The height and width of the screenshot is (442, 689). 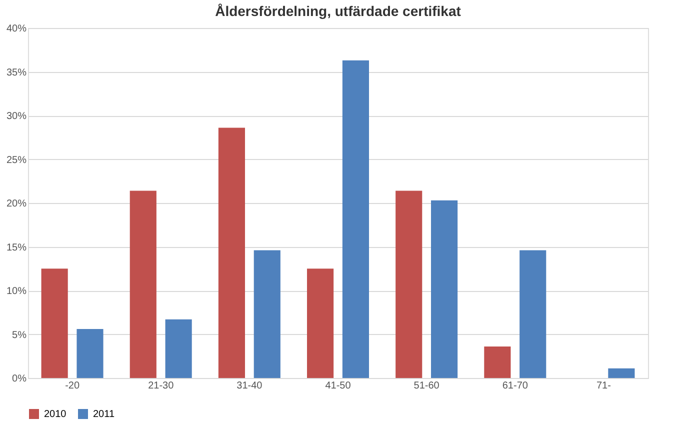 What do you see at coordinates (249, 386) in the screenshot?
I see `x-tick-label: 31-40` at bounding box center [249, 386].